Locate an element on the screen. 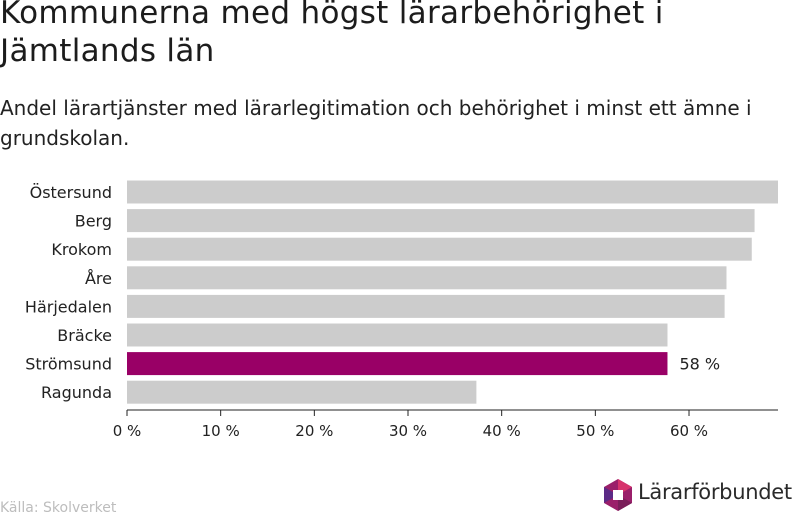  data-label: 58 % is located at coordinates (699, 364).